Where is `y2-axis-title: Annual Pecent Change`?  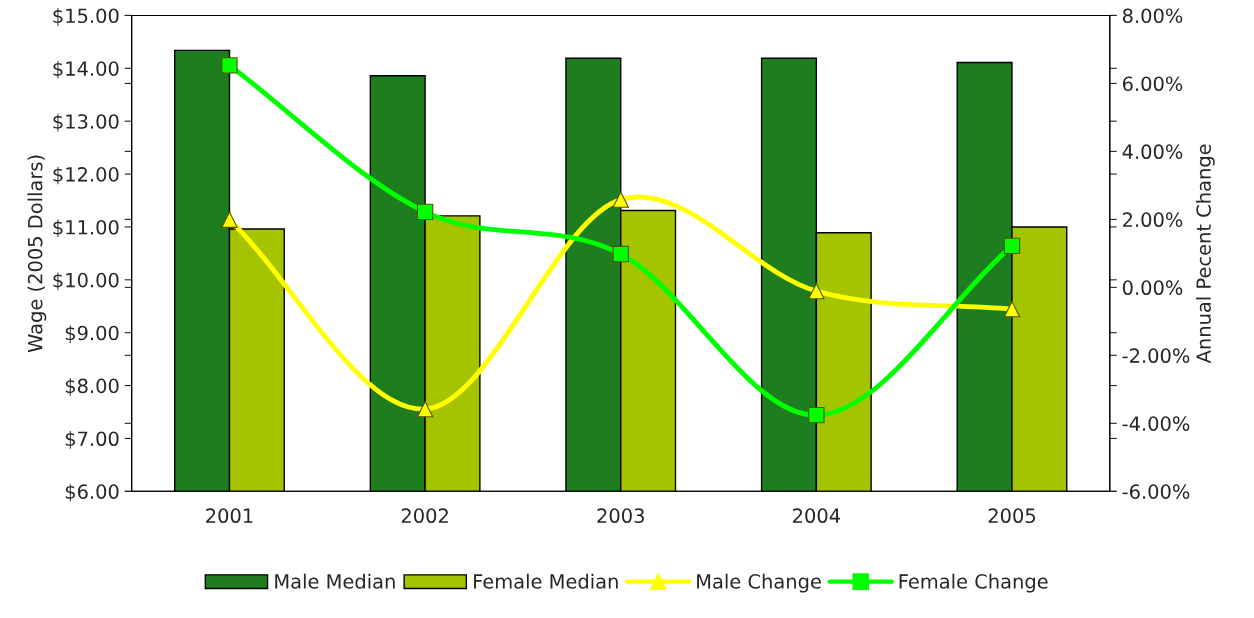 y2-axis-title: Annual Pecent Change is located at coordinates (1205, 254).